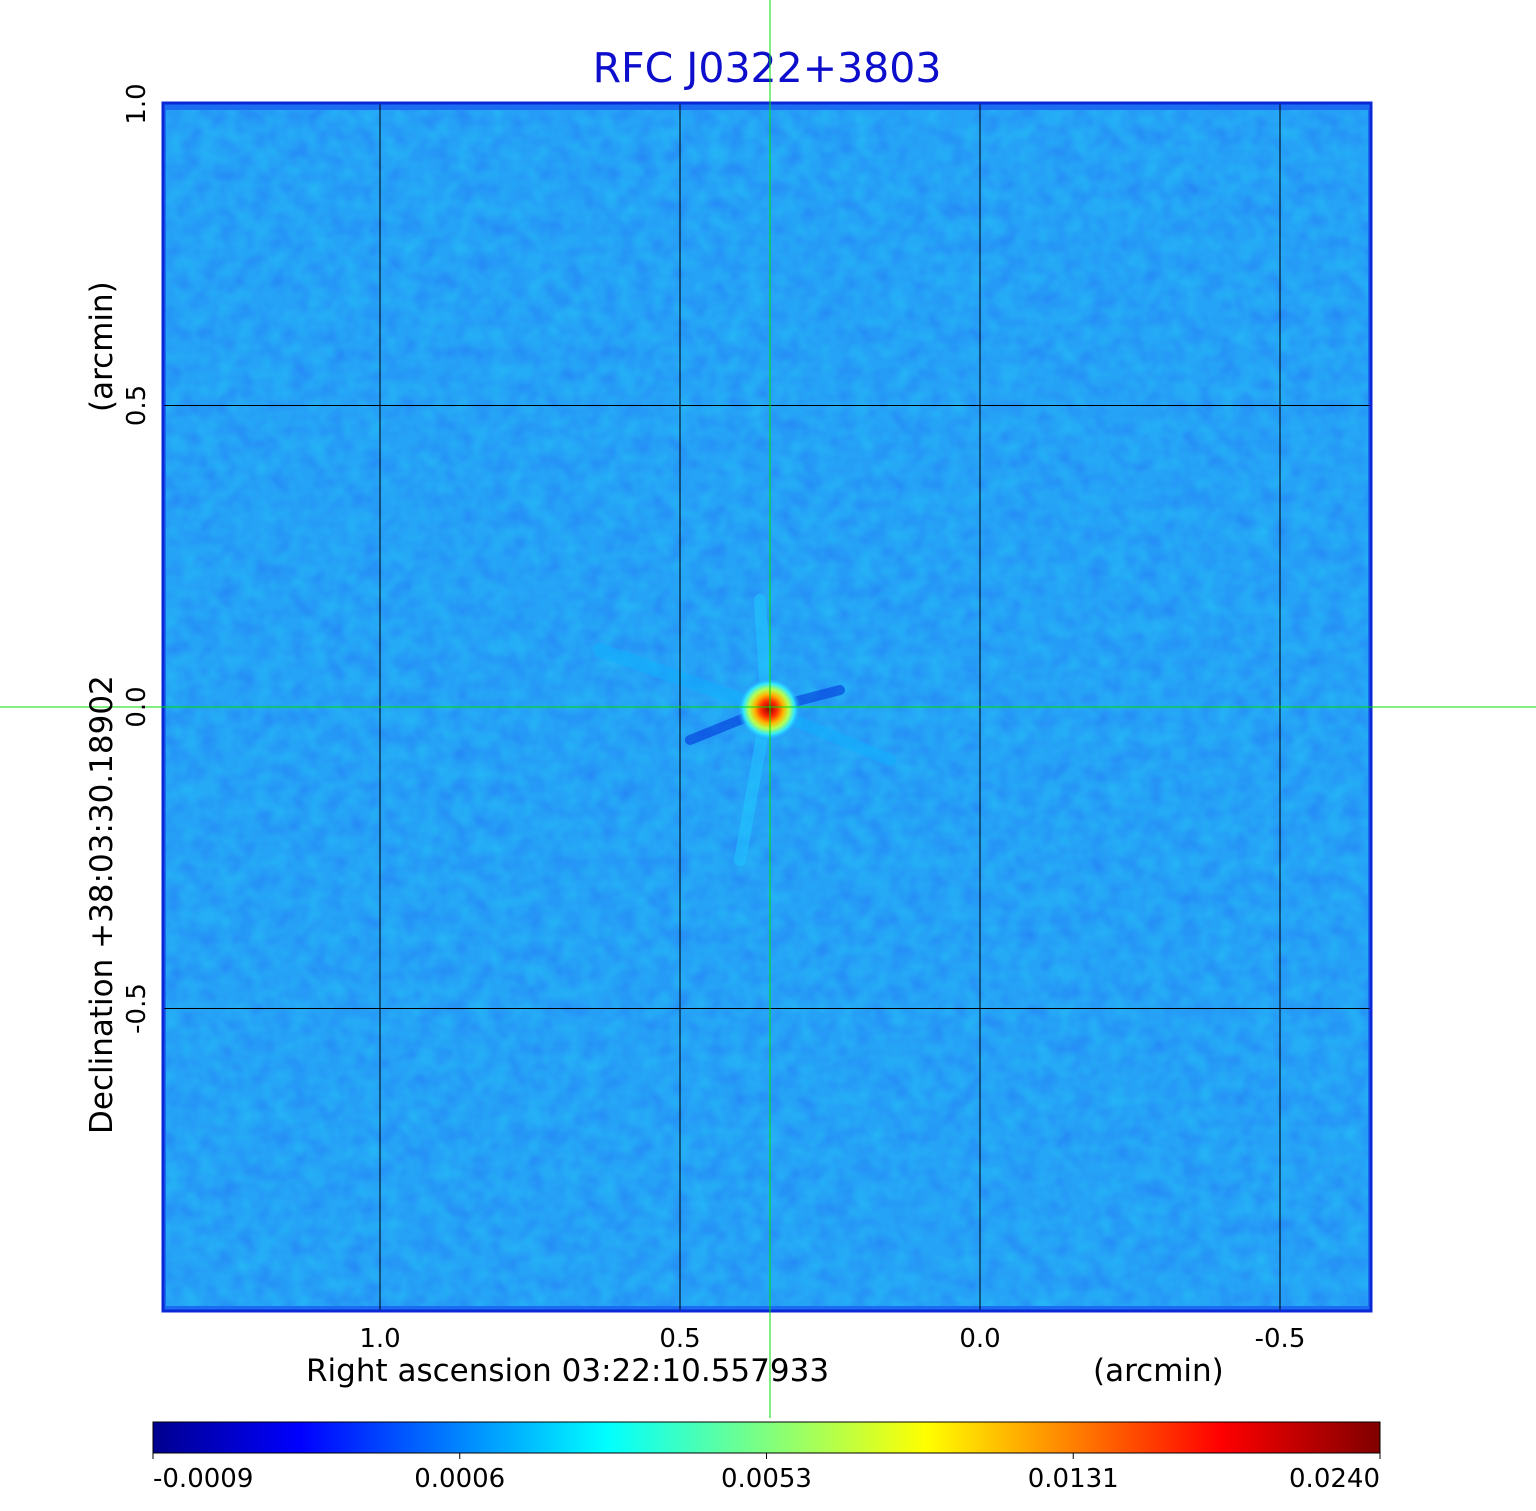 This screenshot has width=1536, height=1511. Describe the element at coordinates (137, 706) in the screenshot. I see `y-tick-label: 0.0` at that location.